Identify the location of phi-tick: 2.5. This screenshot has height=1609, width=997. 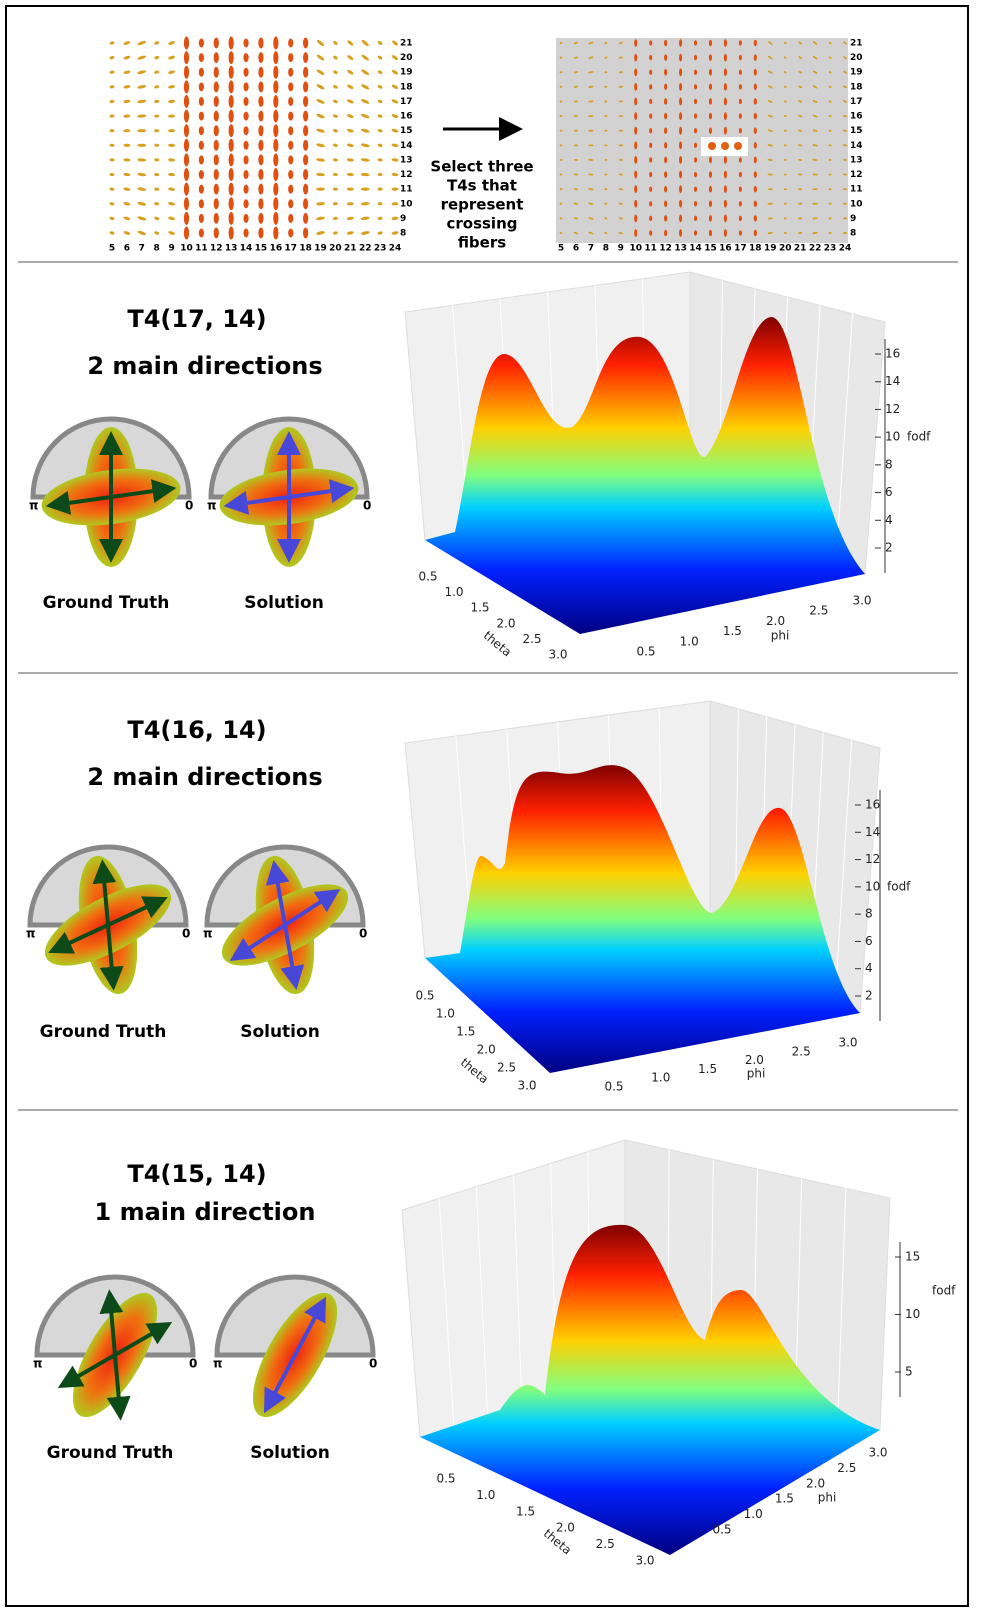
(801, 1051).